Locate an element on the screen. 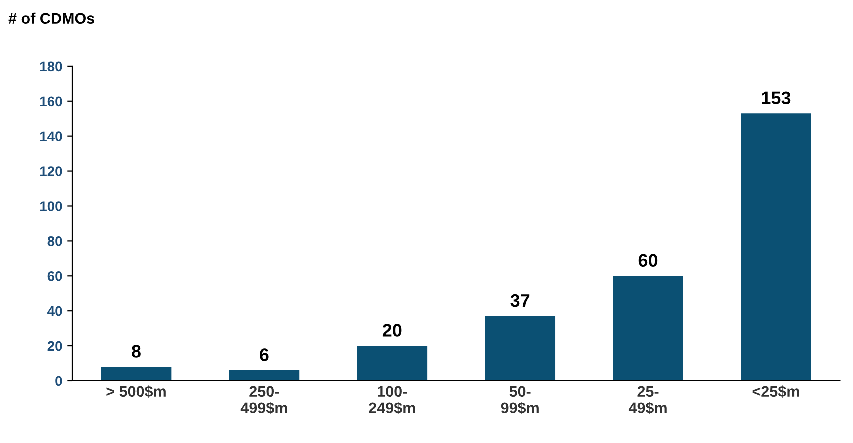  y-tick-label: 140 is located at coordinates (51, 137).